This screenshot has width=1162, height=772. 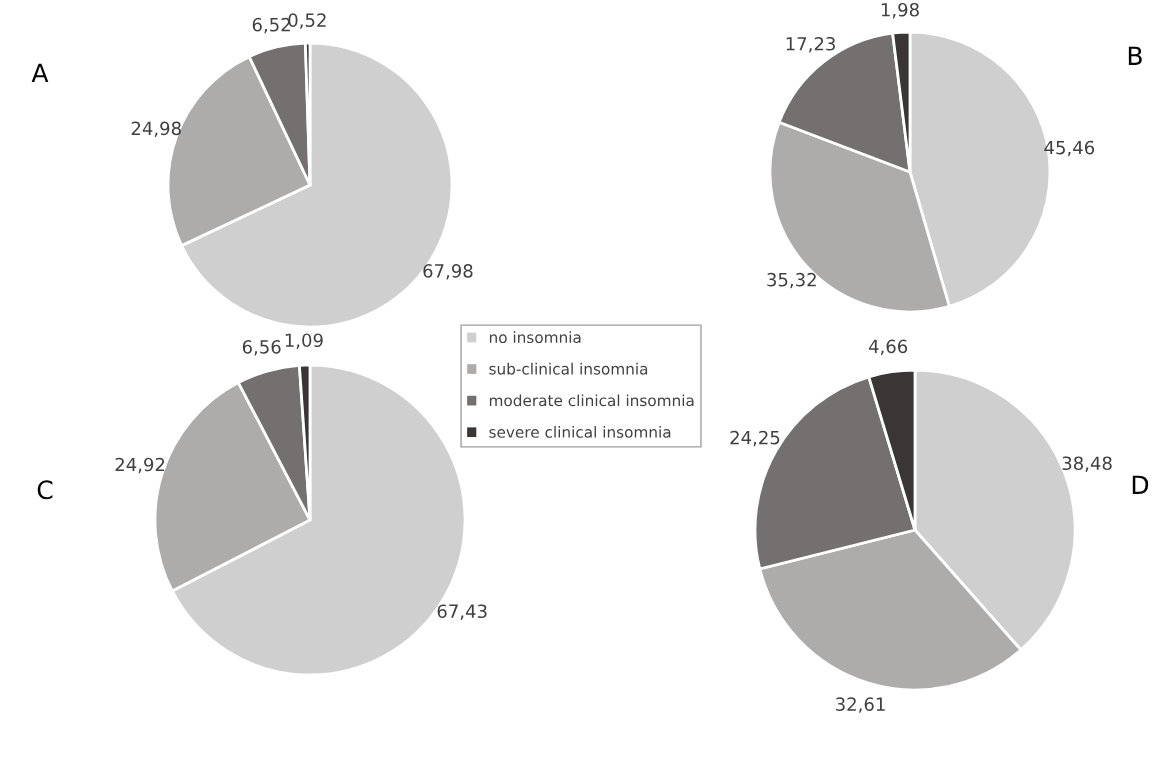 What do you see at coordinates (535, 337) in the screenshot?
I see `legend-label: no insomnia` at bounding box center [535, 337].